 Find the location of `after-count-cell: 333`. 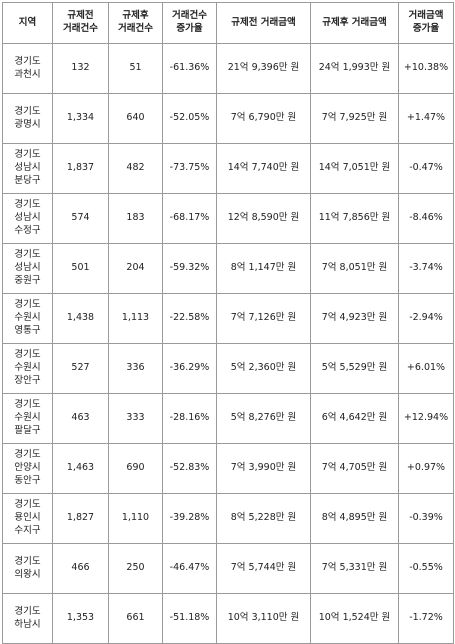

after-count-cell: 333 is located at coordinates (135, 418).